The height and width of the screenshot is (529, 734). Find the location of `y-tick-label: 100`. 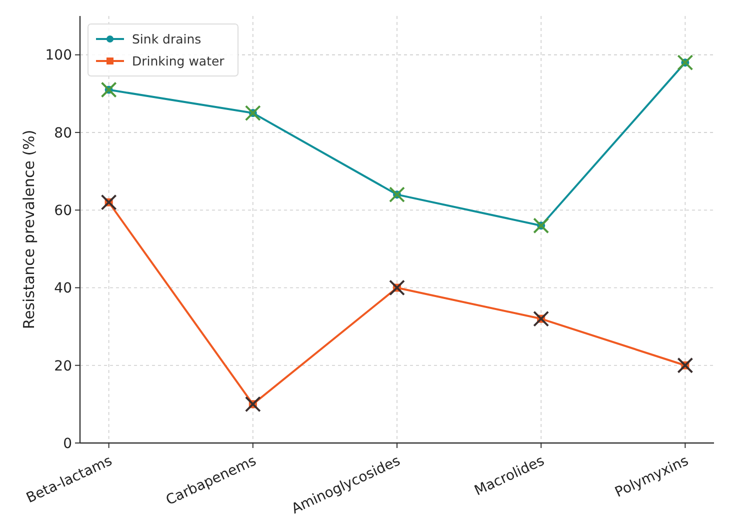

y-tick-label: 100 is located at coordinates (58, 56).